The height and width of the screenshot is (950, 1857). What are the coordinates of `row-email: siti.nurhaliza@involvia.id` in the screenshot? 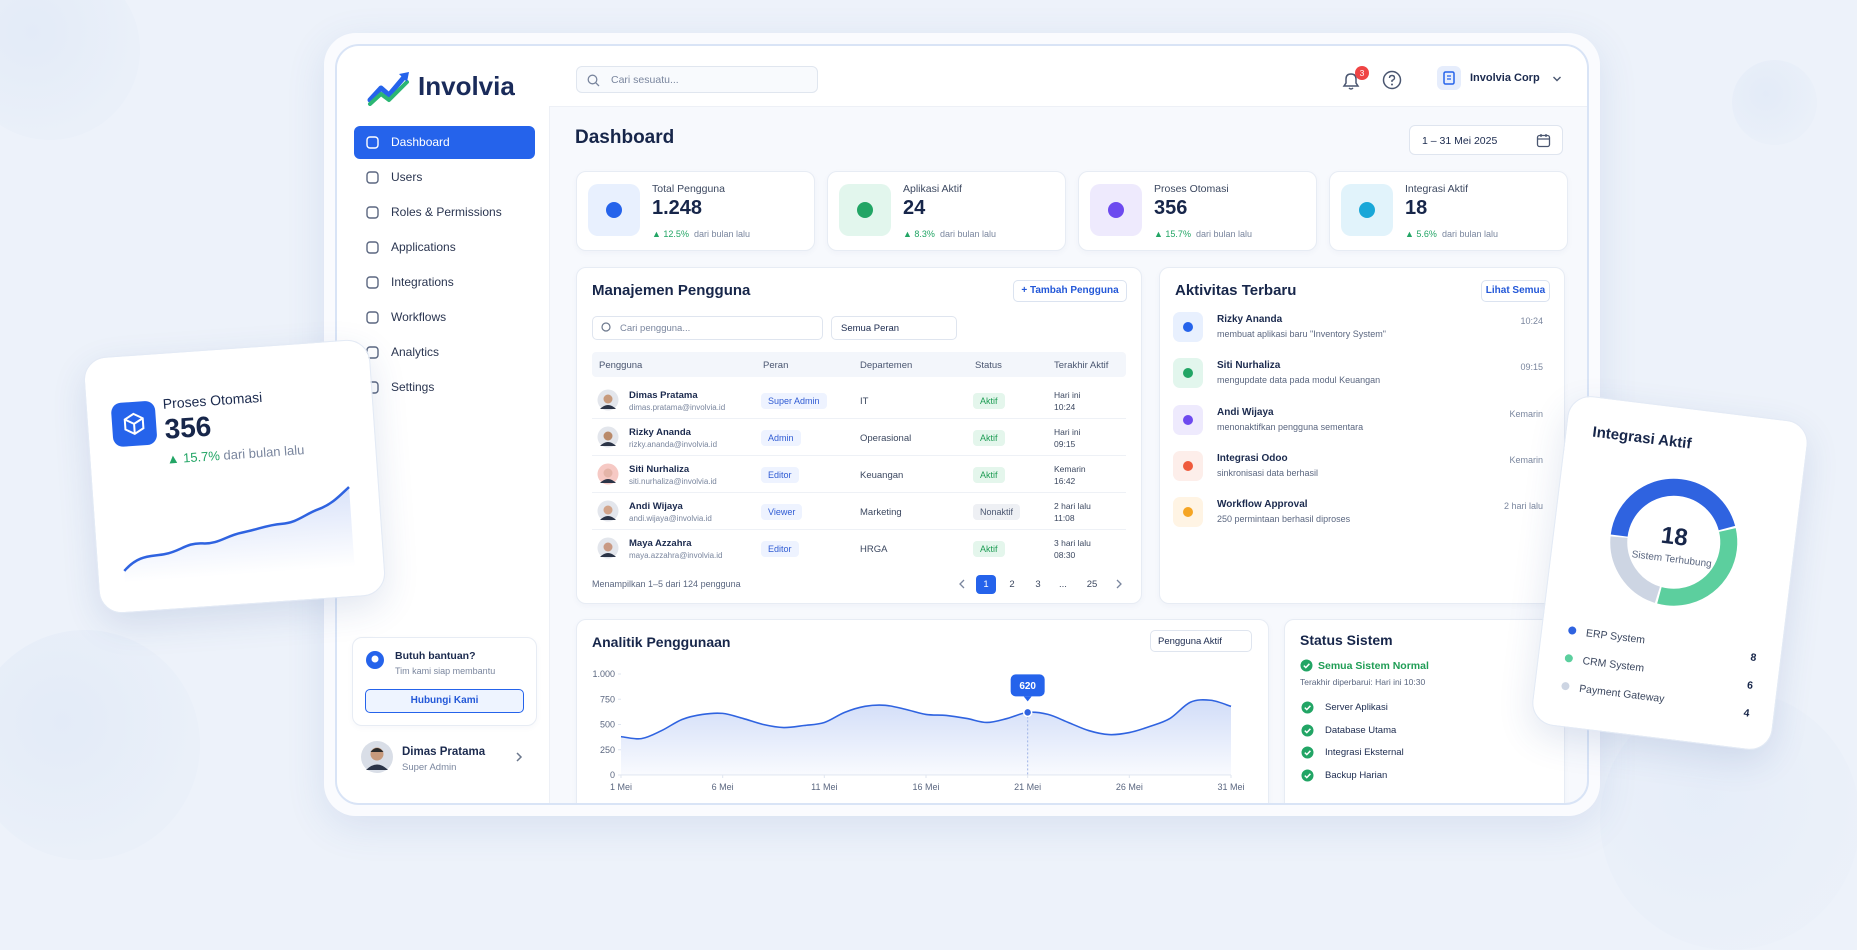 It's located at (673, 481).